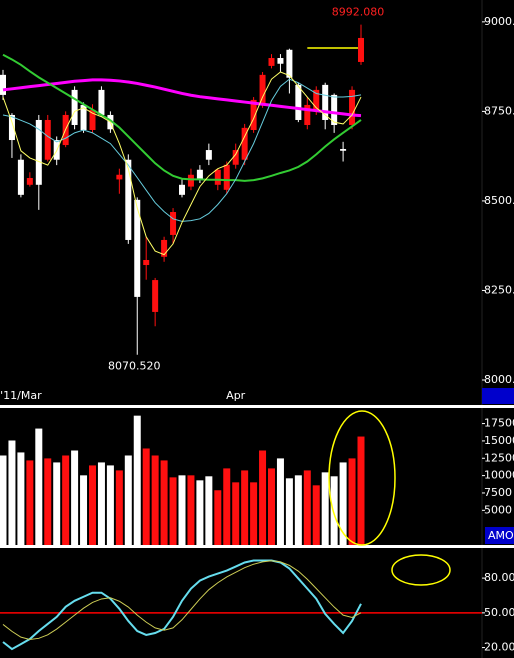 This screenshot has width=514, height=658. What do you see at coordinates (358, 12) in the screenshot?
I see `value-annotation: 8992.080` at bounding box center [358, 12].